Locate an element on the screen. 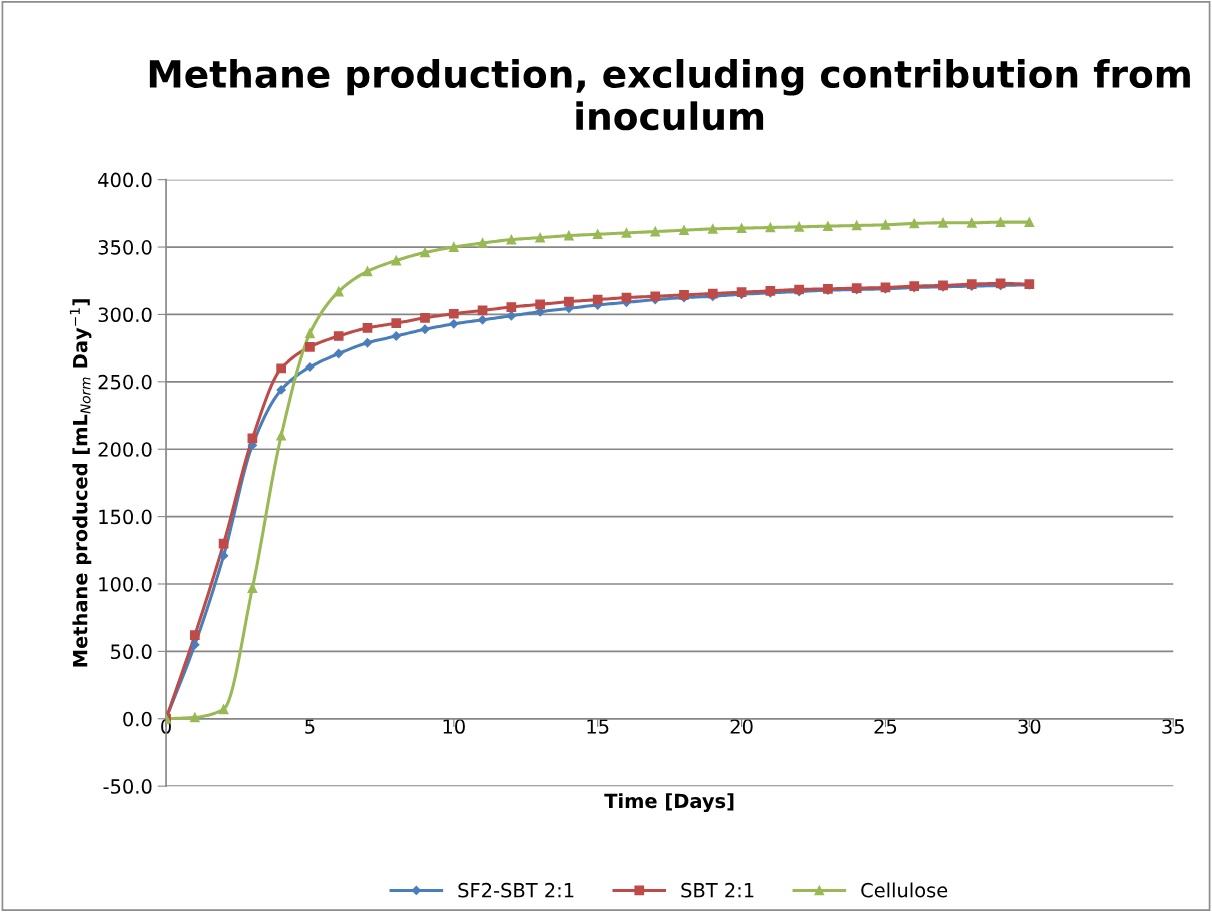 The height and width of the screenshot is (912, 1212). y-tick-label: 300.0 is located at coordinates (125, 315).